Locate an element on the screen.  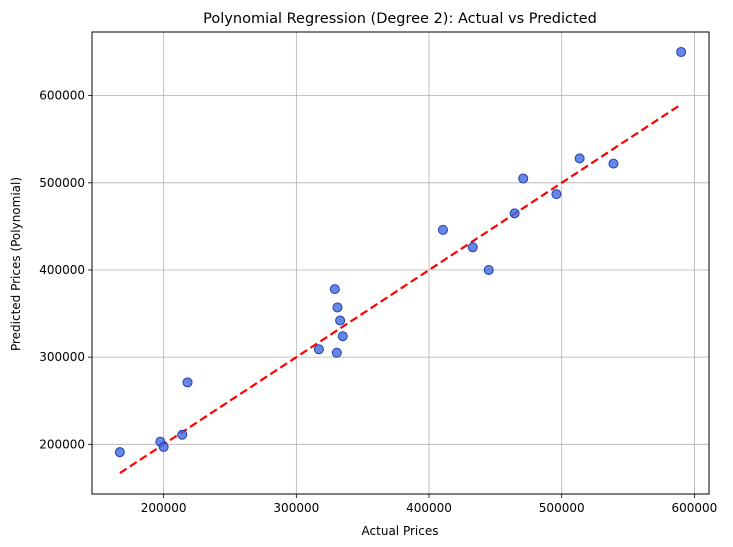
x-tick-label: 200000 is located at coordinates (164, 508).